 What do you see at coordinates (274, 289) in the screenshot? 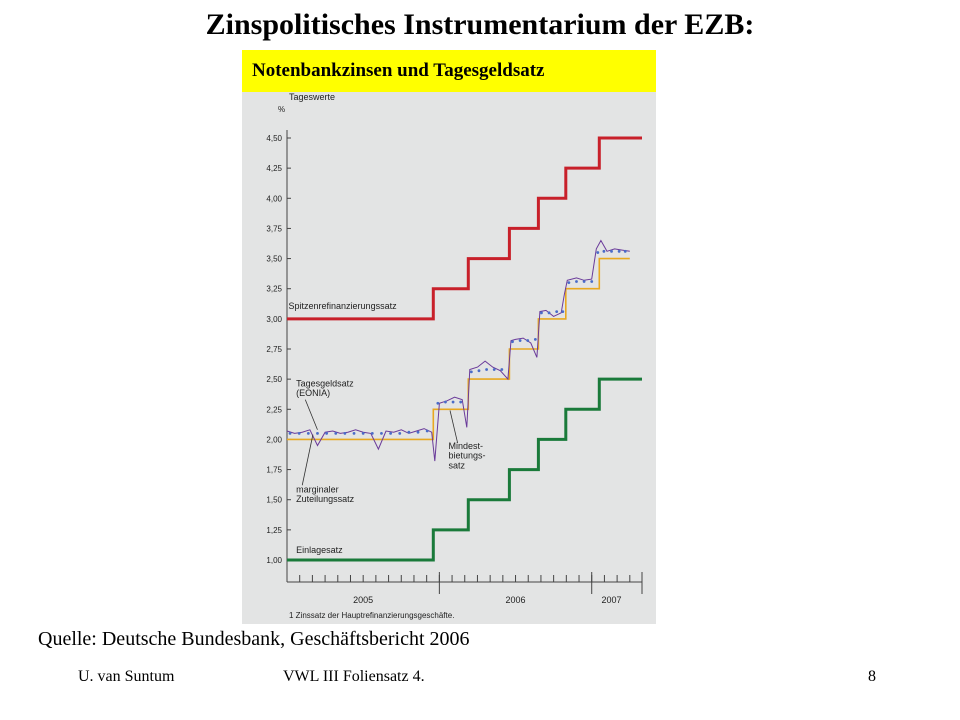
I see `y-tick-label: 3,25` at bounding box center [274, 289].